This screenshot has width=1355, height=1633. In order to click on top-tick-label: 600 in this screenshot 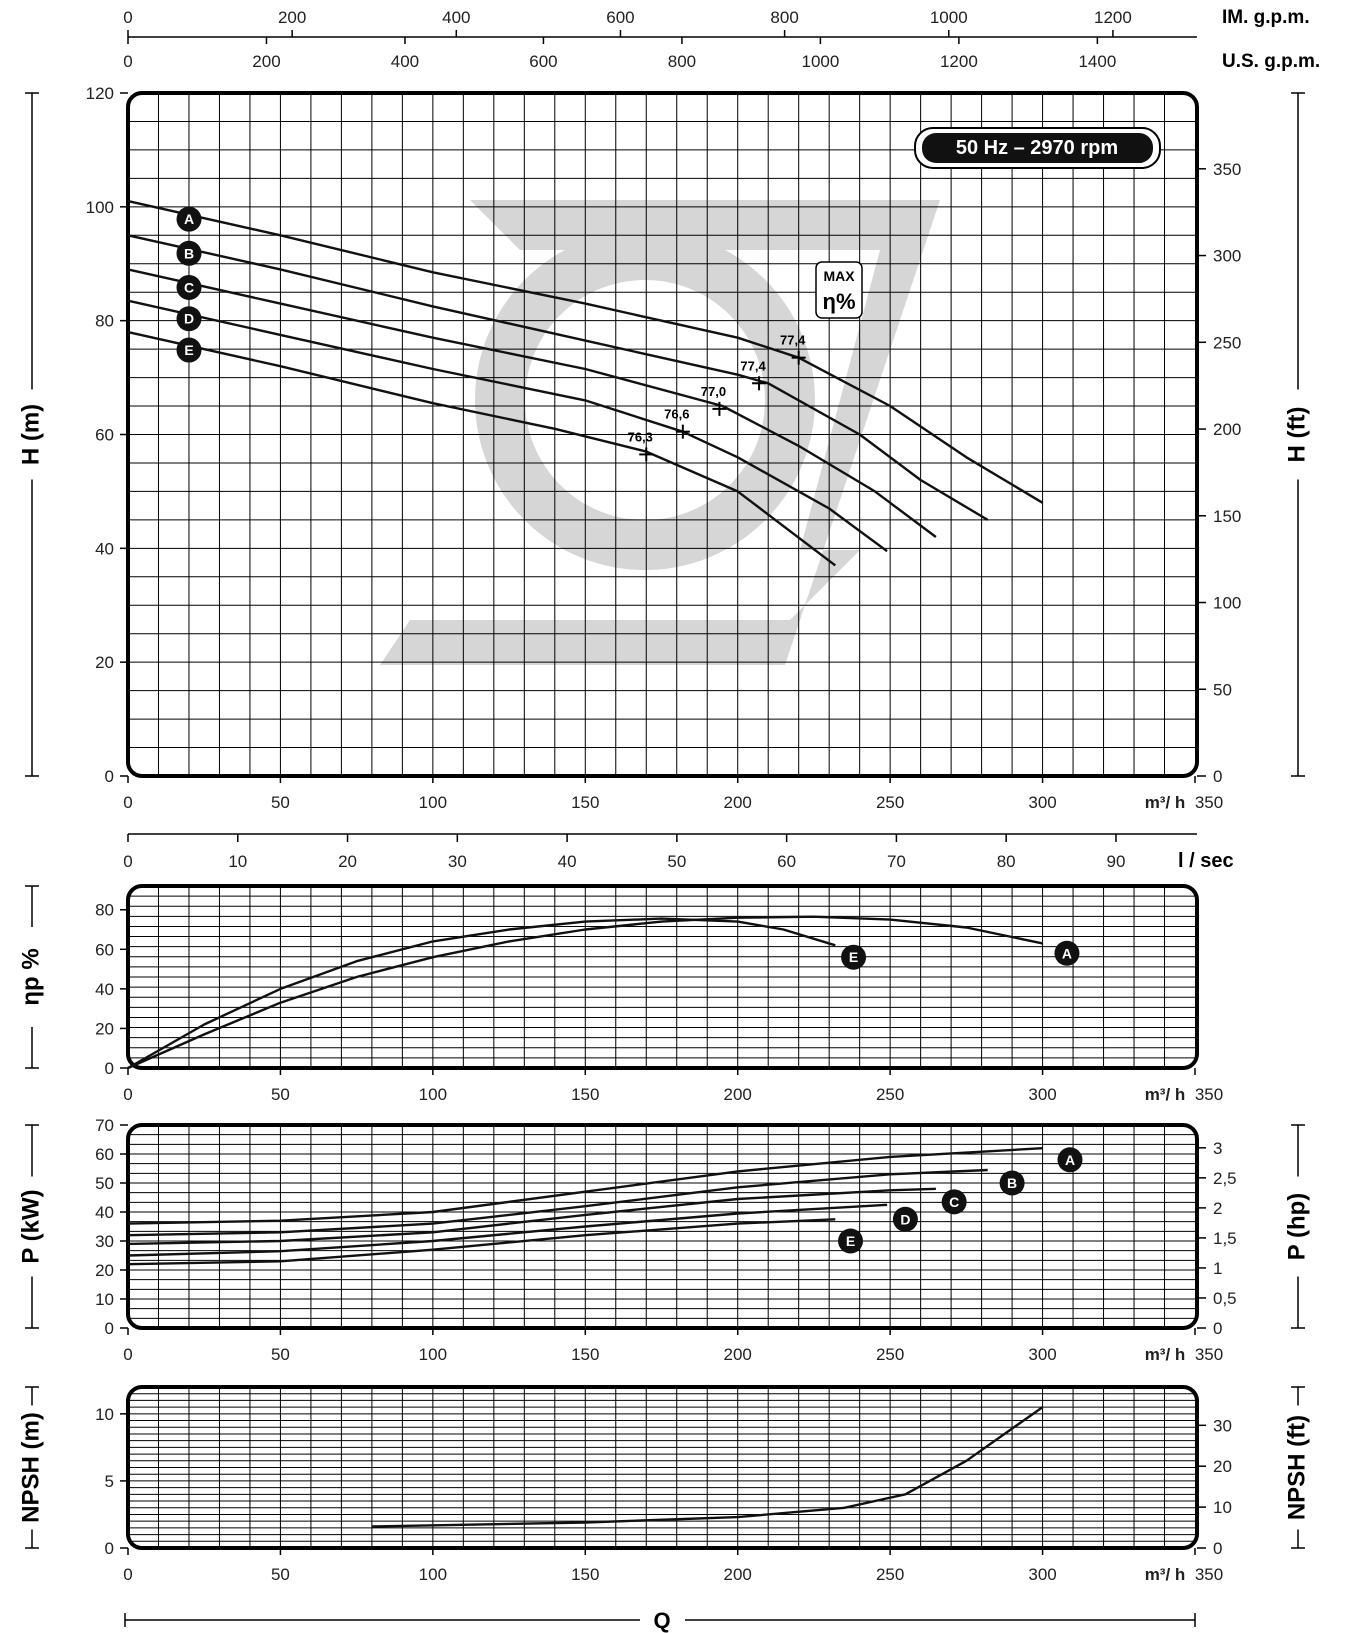, I will do `click(543, 61)`.